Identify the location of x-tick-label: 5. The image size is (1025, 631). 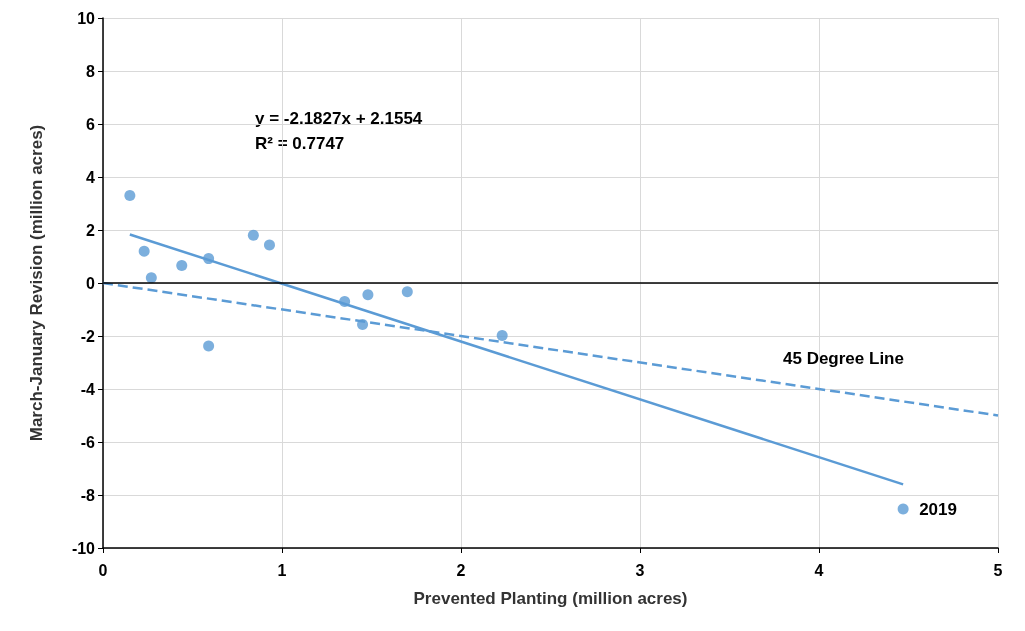
(998, 570).